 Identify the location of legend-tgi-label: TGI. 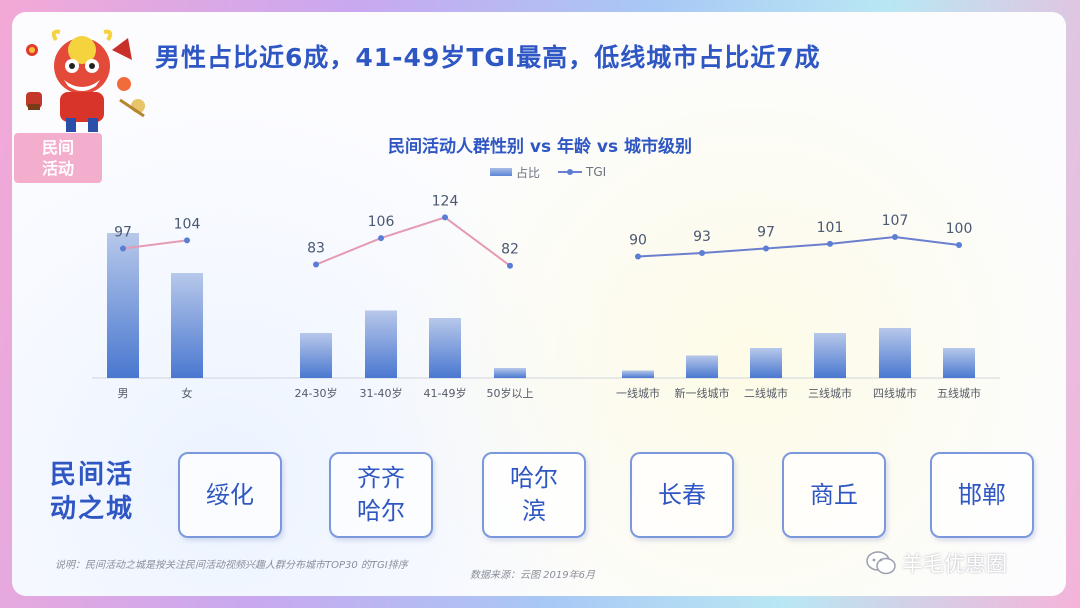
(596, 172).